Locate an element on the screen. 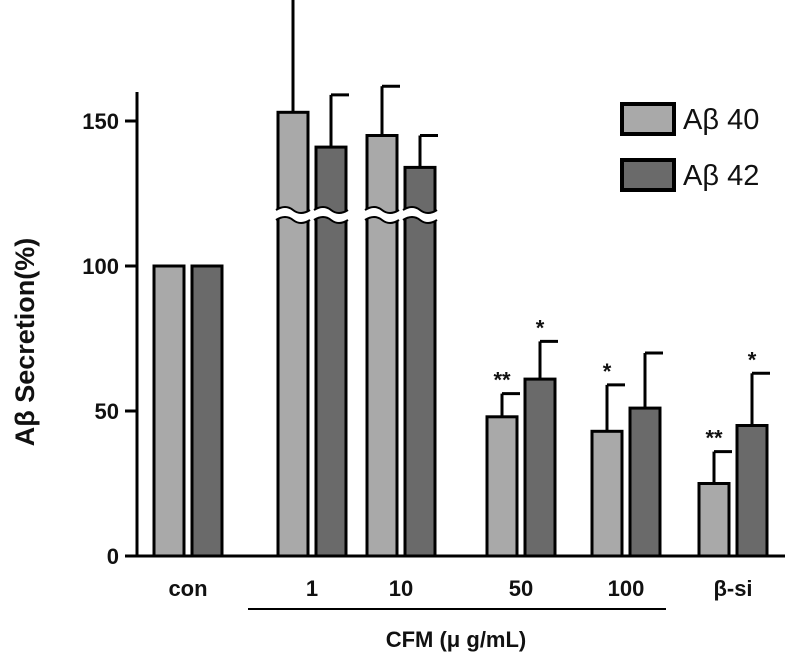  y-tick-label: 100 is located at coordinates (100, 266).